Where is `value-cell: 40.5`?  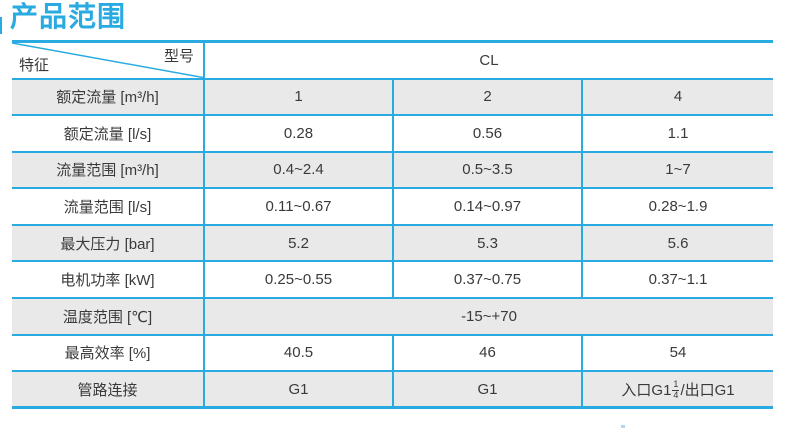 value-cell: 40.5 is located at coordinates (298, 352).